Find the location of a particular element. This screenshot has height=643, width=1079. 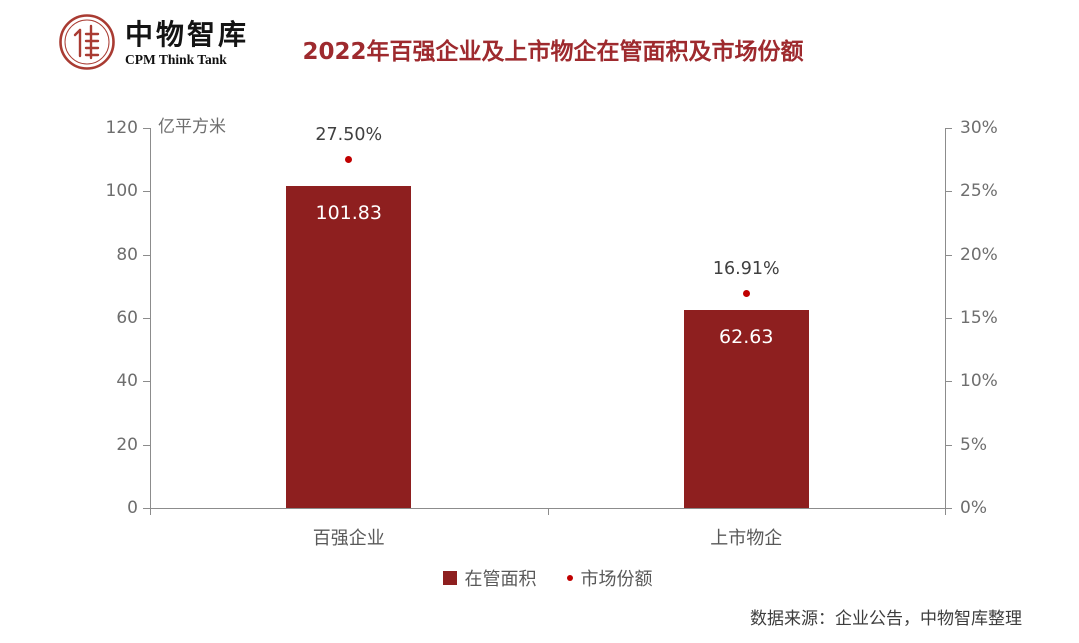

legend-item-market-share: 市场份额 is located at coordinates (609, 578).